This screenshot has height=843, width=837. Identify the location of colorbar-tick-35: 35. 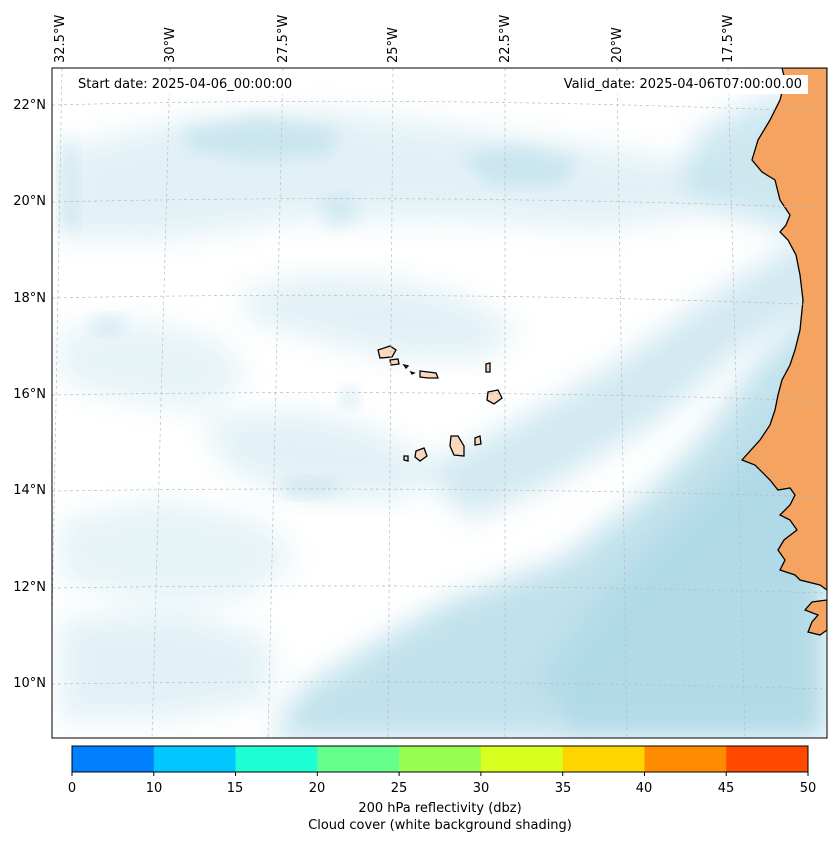
(563, 788).